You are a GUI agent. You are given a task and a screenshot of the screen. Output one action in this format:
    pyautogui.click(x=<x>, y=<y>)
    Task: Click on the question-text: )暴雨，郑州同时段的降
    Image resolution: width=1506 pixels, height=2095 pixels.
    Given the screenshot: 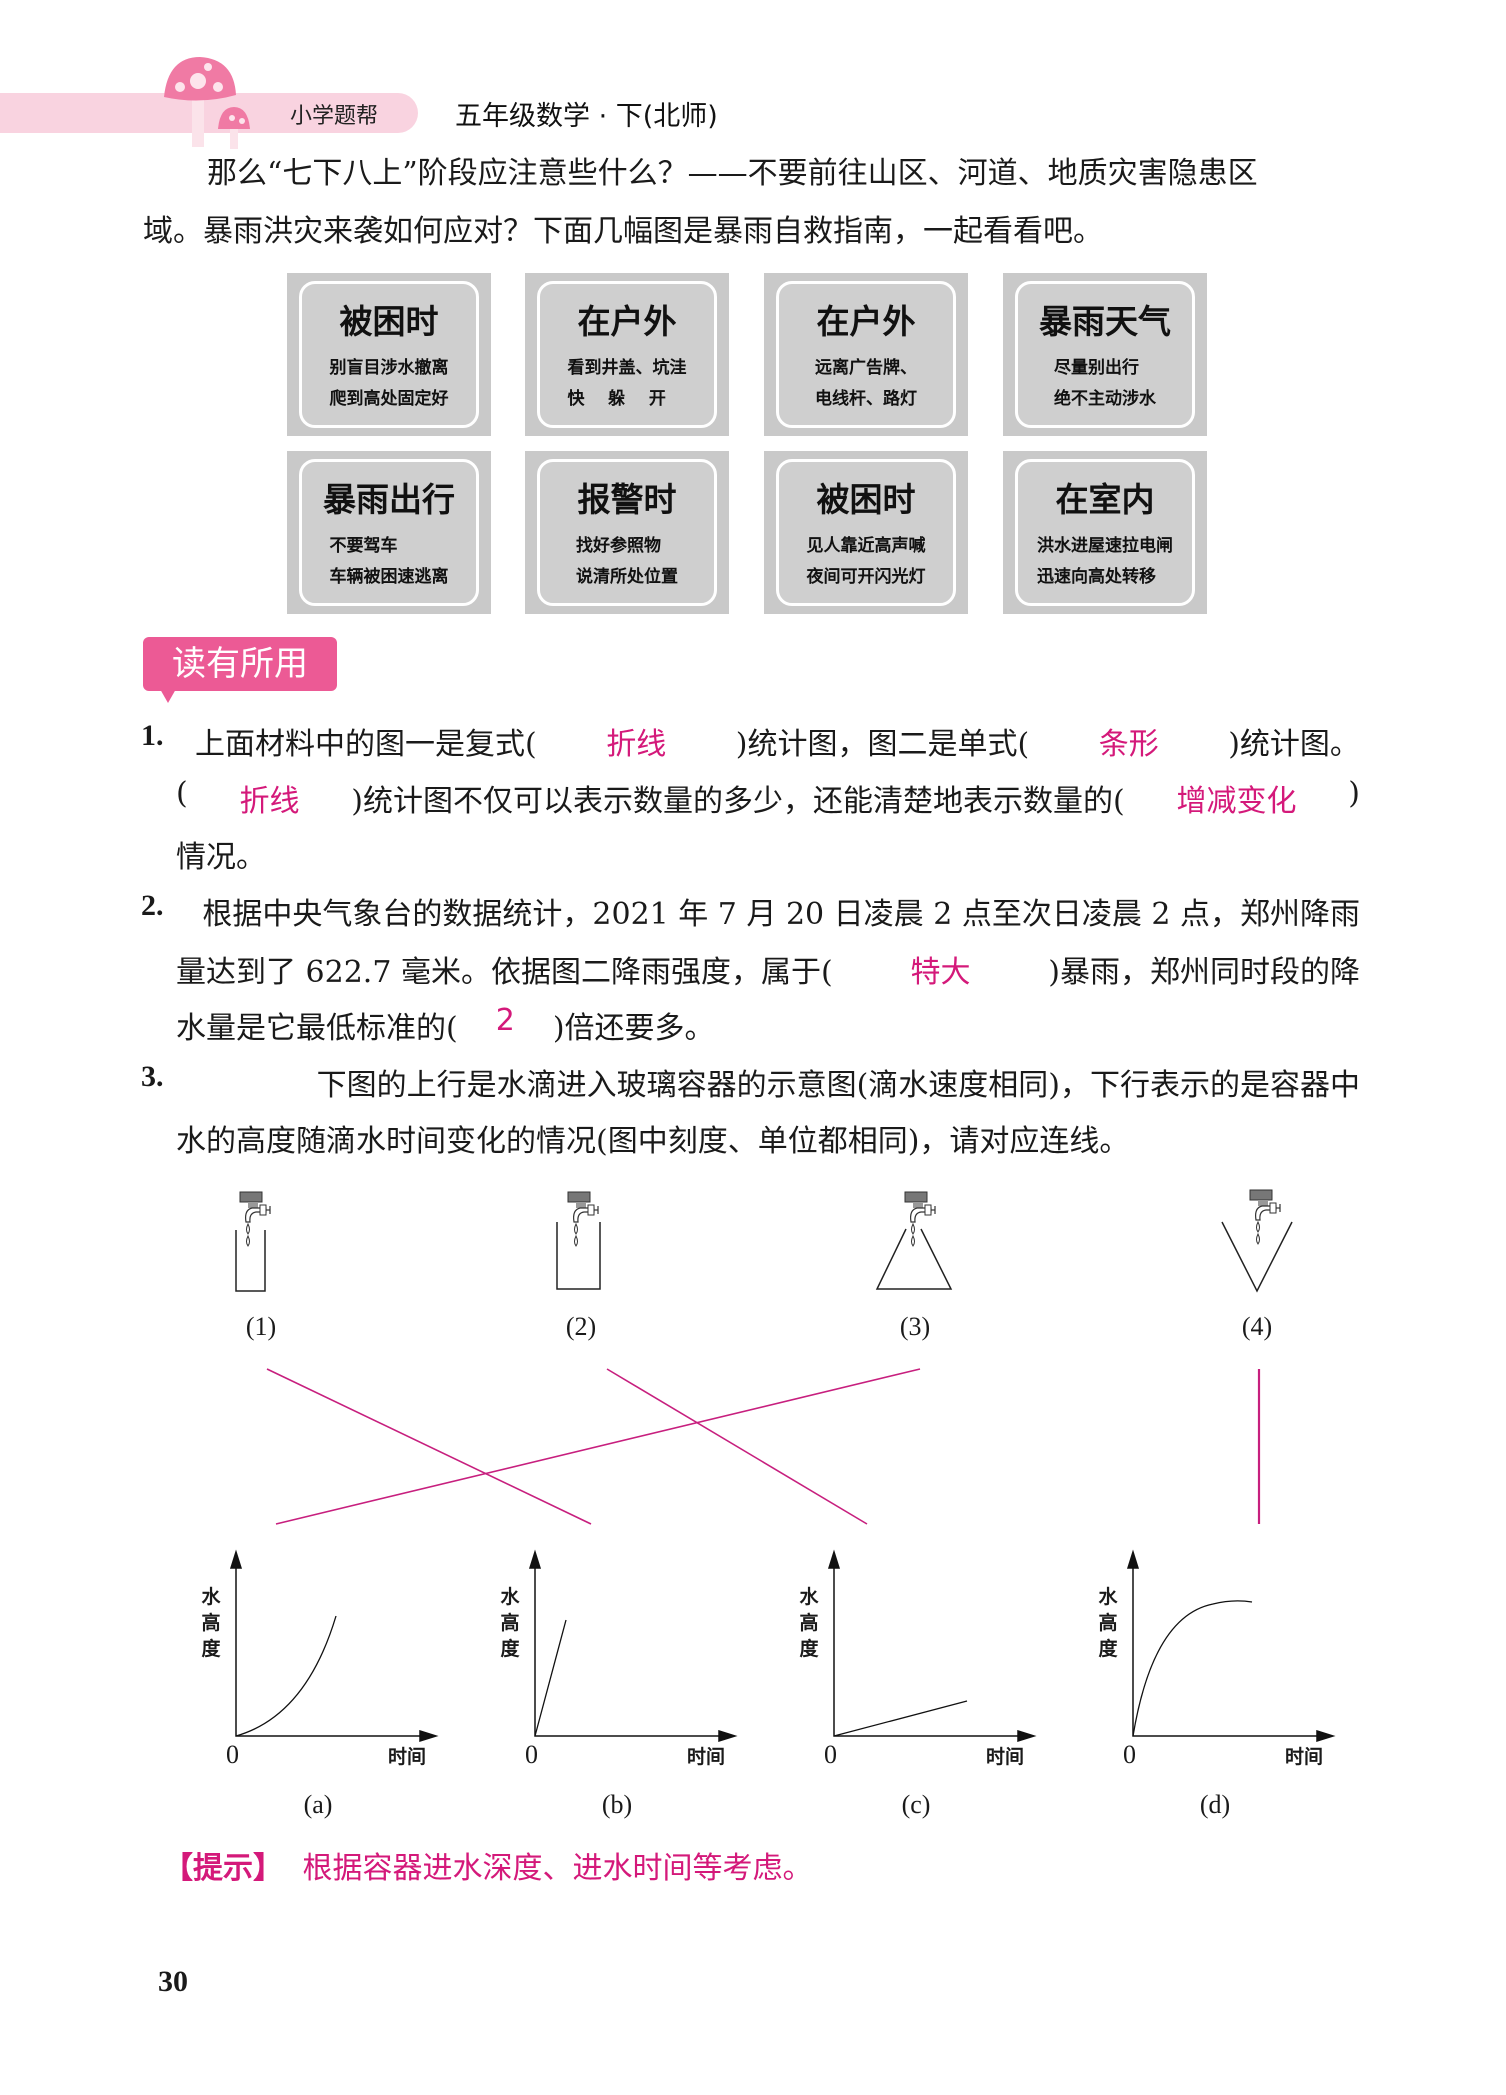 What is the action you would take?
    pyautogui.click(x=1204, y=972)
    